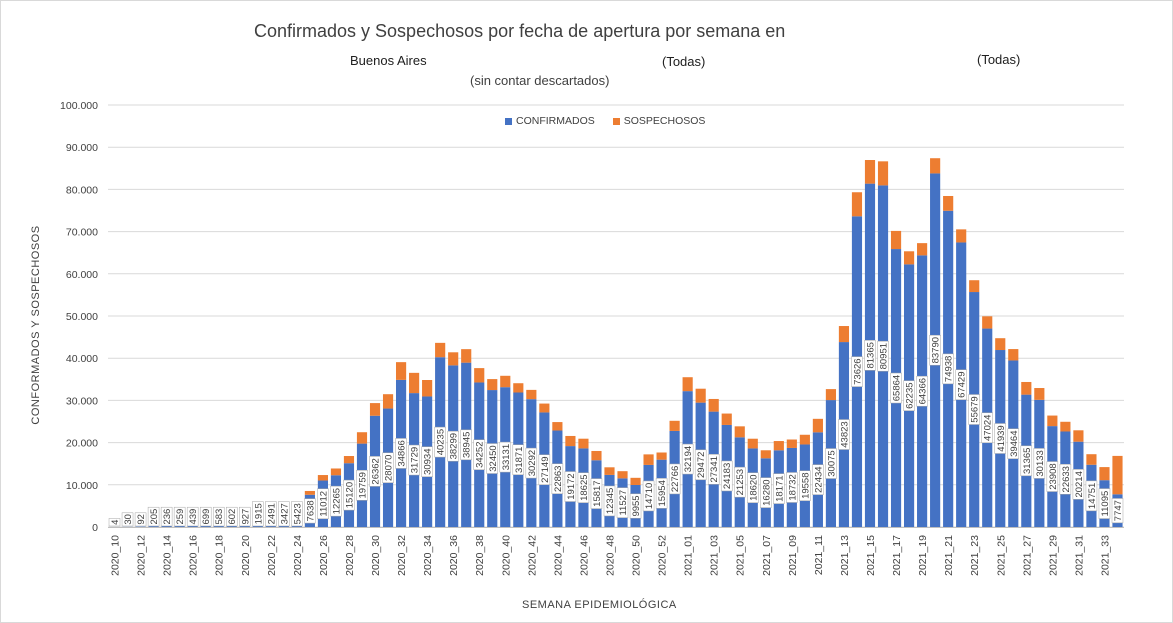 Image resolution: width=1173 pixels, height=623 pixels. Describe the element at coordinates (389, 468) in the screenshot. I see `data-label-text: 28070` at that location.